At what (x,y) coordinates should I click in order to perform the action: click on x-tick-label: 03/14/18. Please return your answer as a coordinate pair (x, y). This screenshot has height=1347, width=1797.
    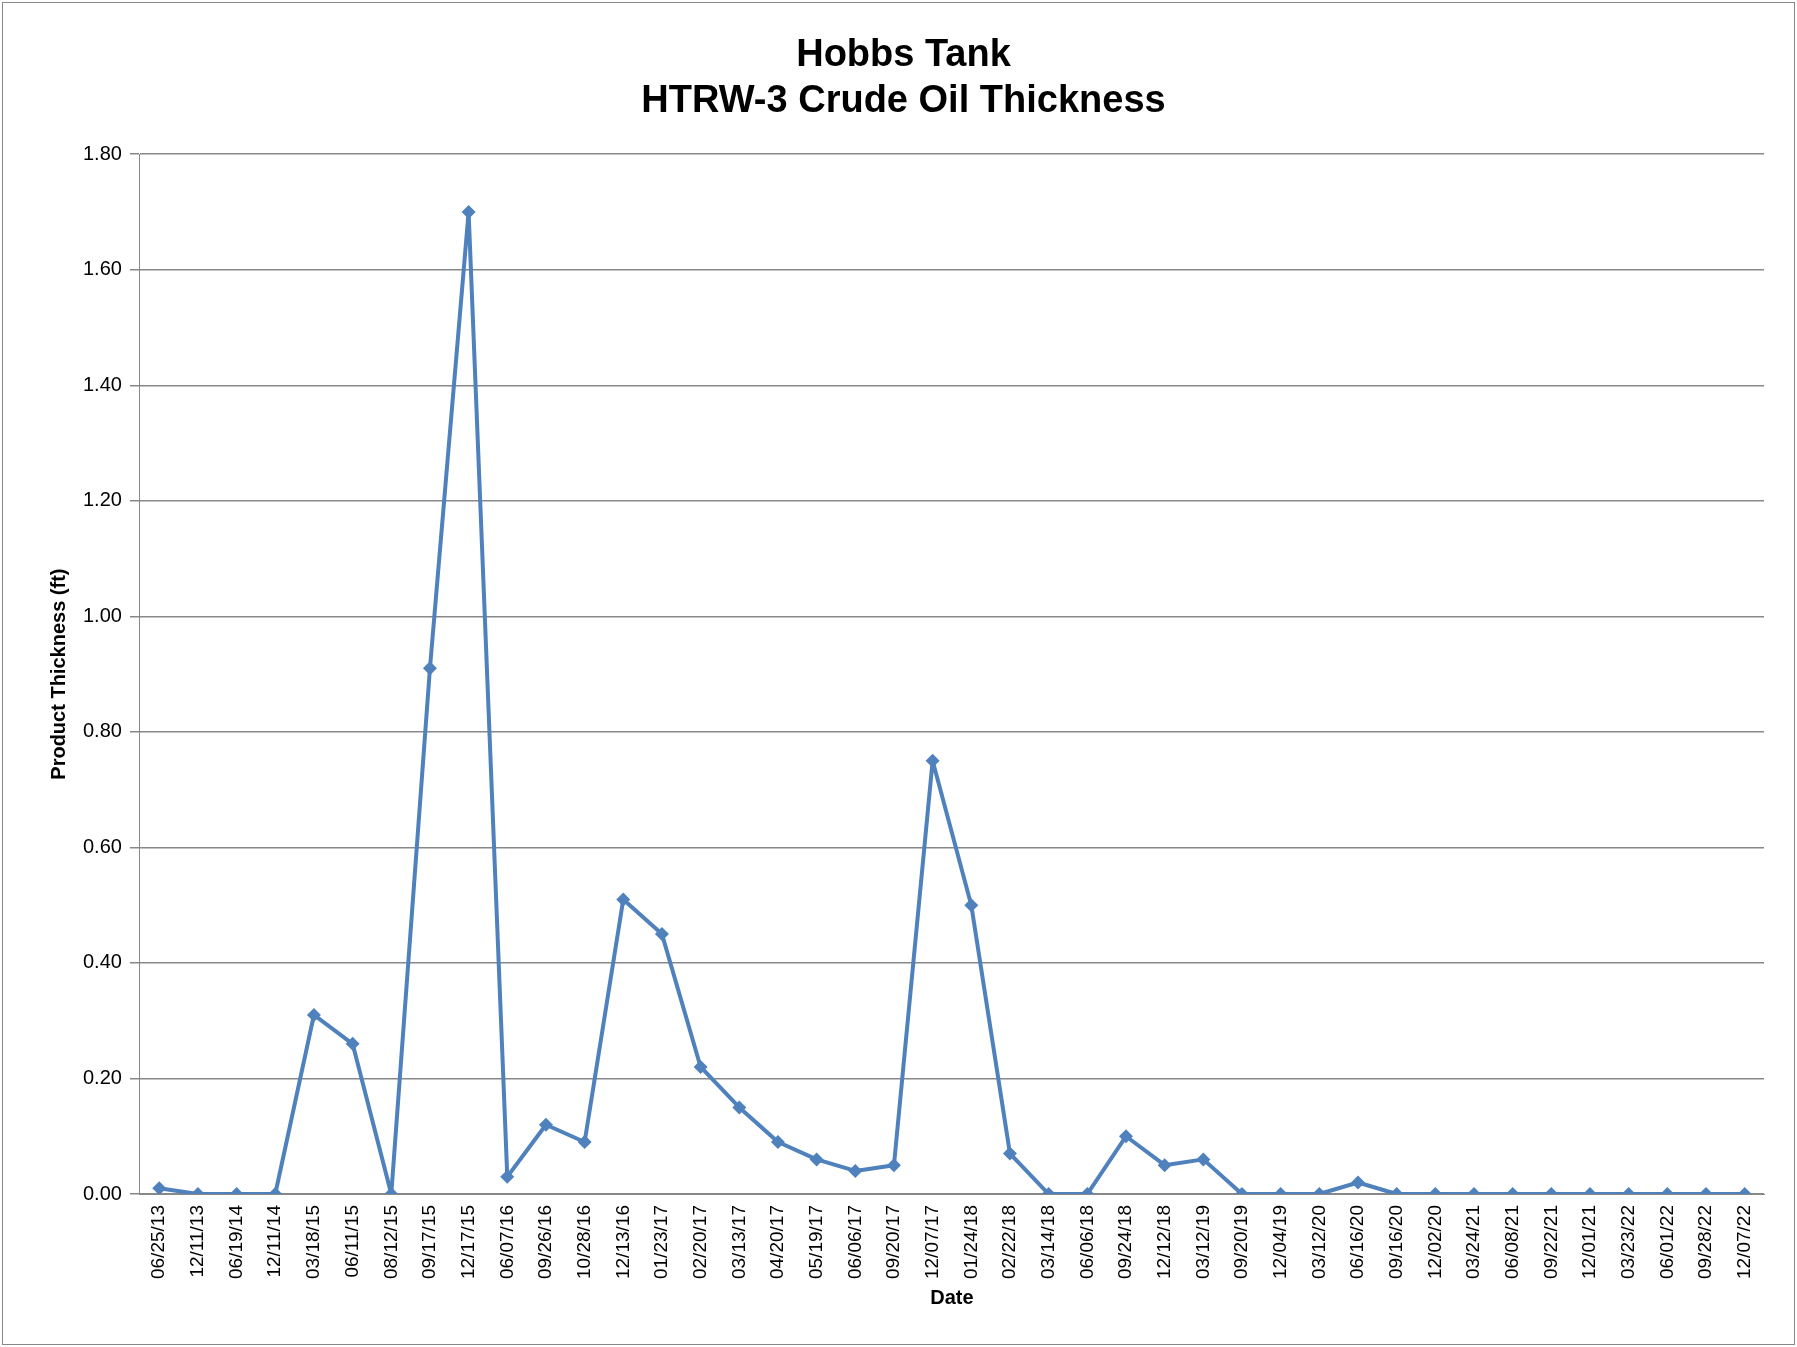
    Looking at the image, I should click on (1047, 1242).